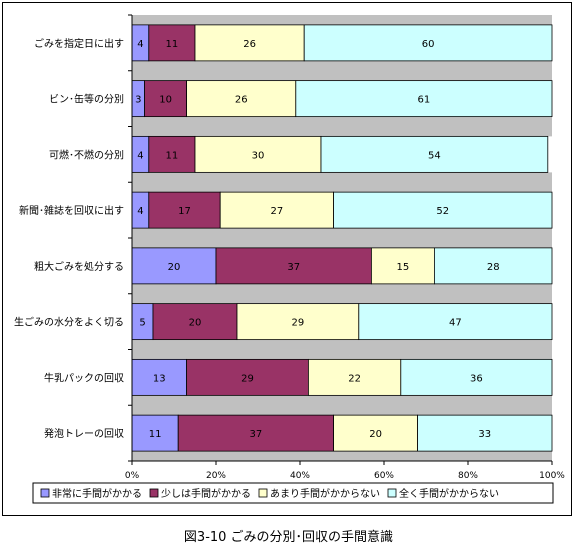 The height and width of the screenshot is (559, 577). I want to click on category-label: 粗大ごみを処分する, so click(79, 266).